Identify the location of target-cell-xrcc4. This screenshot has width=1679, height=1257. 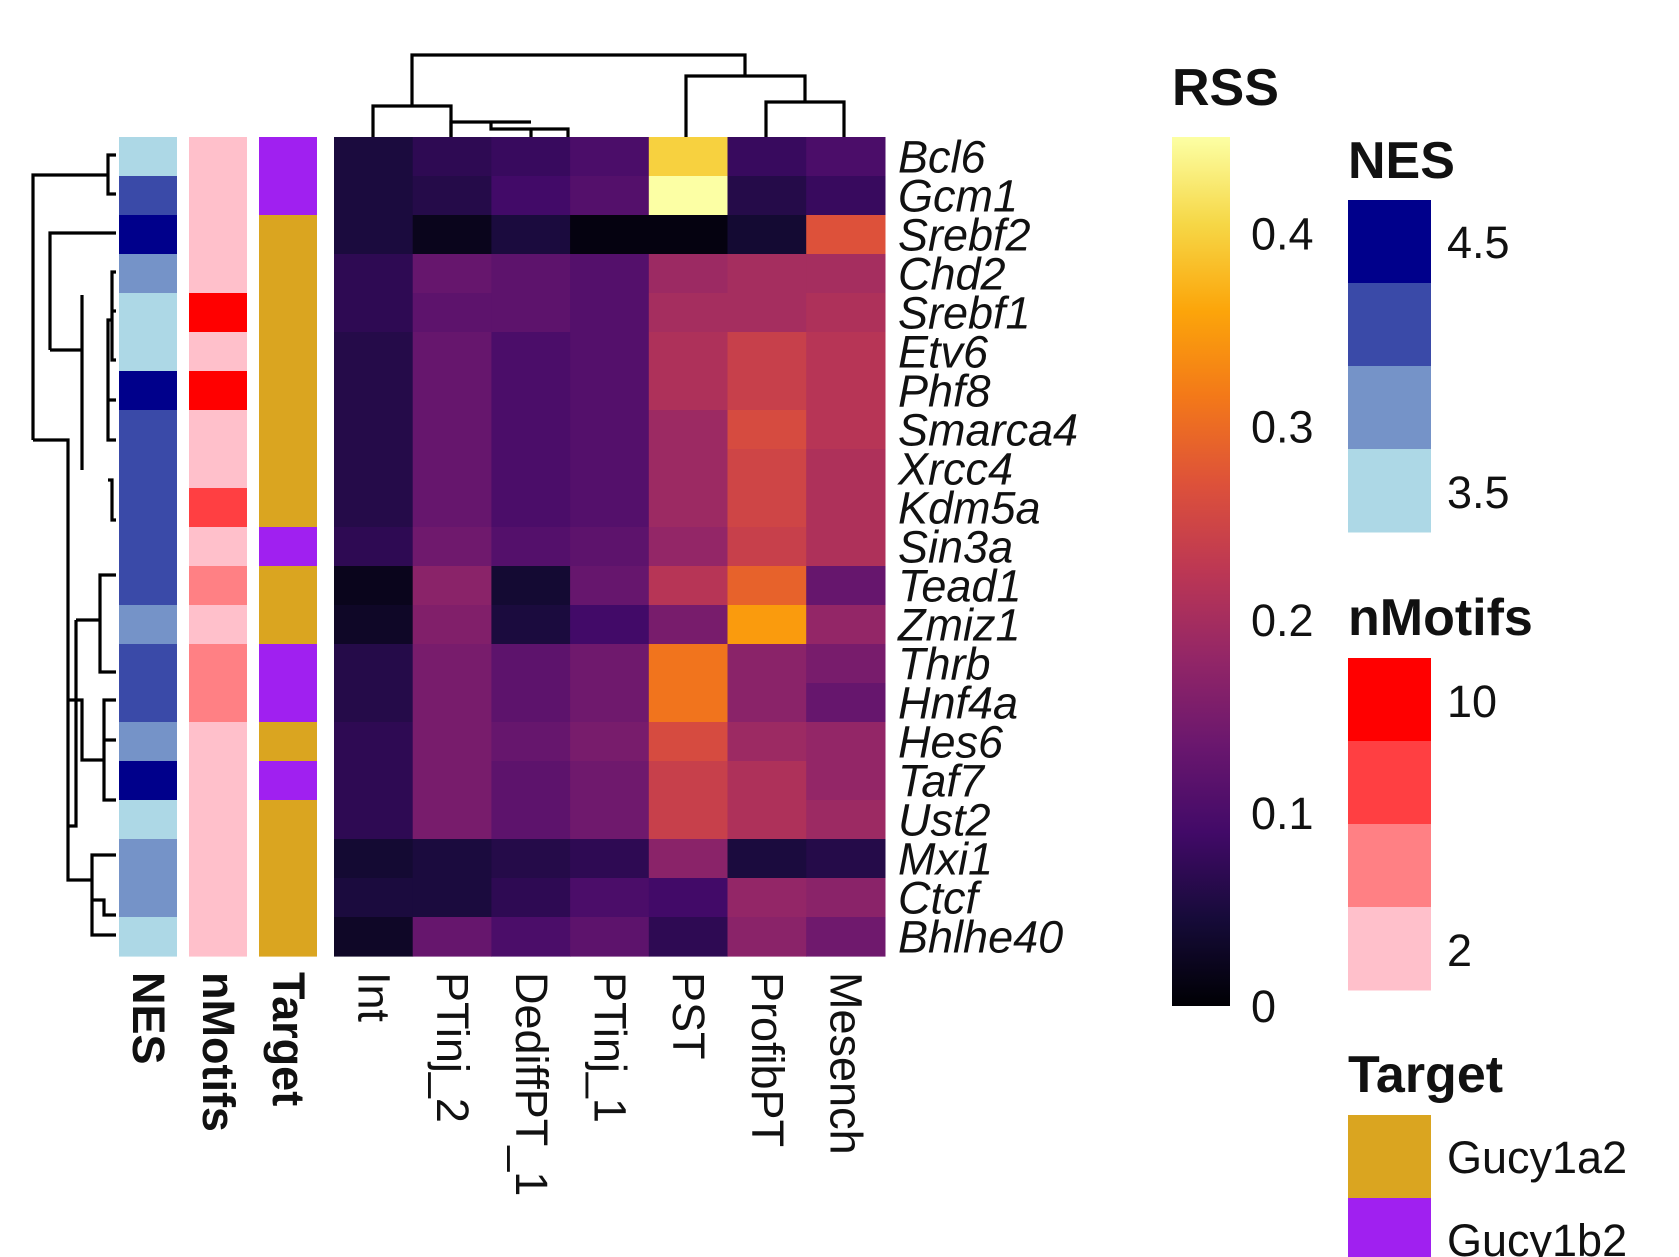
(288, 469).